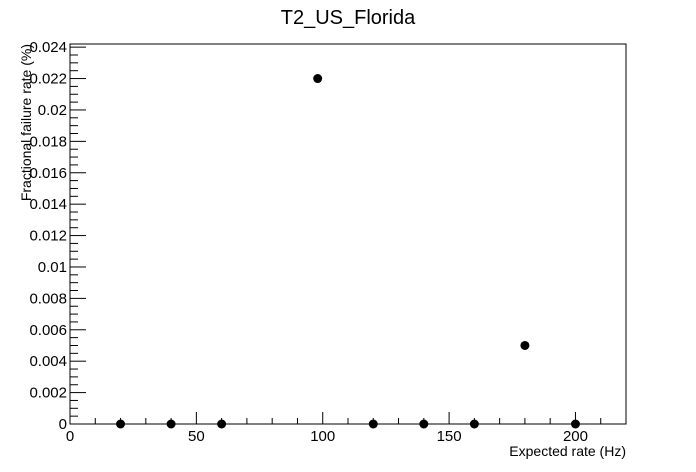 The image size is (696, 472). Describe the element at coordinates (26, 122) in the screenshot. I see `y-axis-label: Fractional failure rate (%)` at that location.